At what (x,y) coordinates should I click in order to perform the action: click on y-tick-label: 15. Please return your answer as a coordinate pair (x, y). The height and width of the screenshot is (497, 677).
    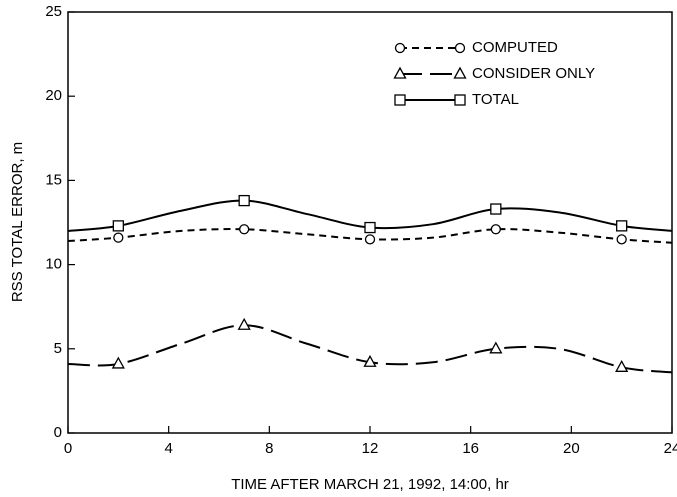
    Looking at the image, I should click on (53, 179).